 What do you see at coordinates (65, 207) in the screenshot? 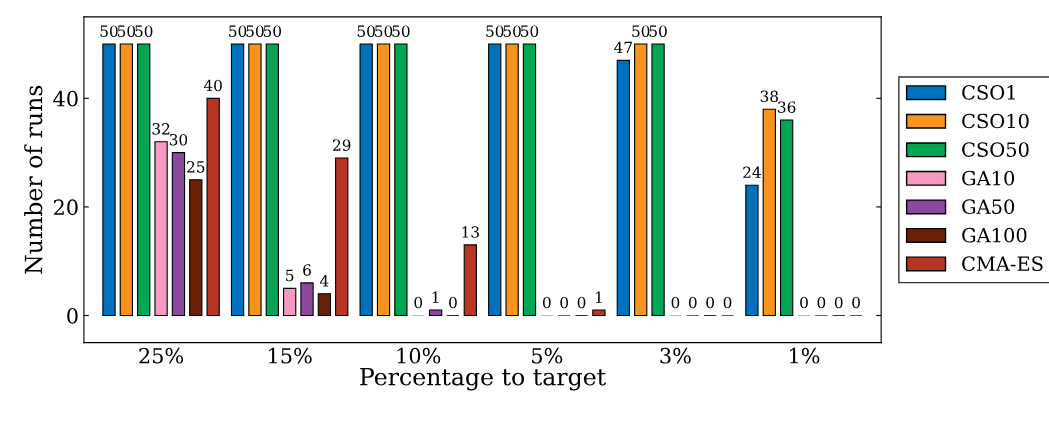
I see `y-tick-label: 20` at bounding box center [65, 207].